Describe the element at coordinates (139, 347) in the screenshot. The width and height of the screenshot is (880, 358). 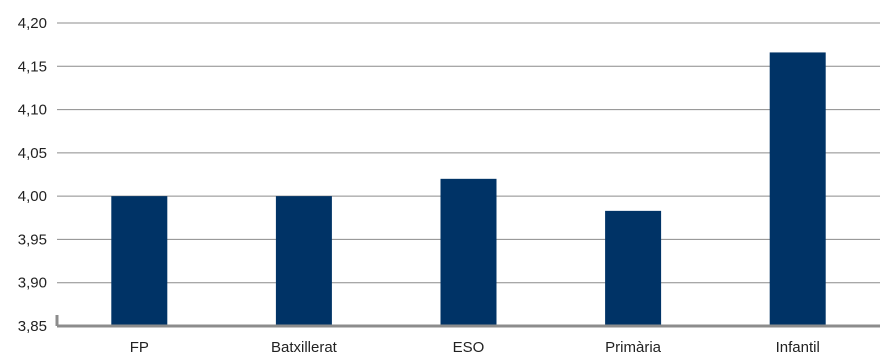
I see `x-tick-label: FP` at that location.